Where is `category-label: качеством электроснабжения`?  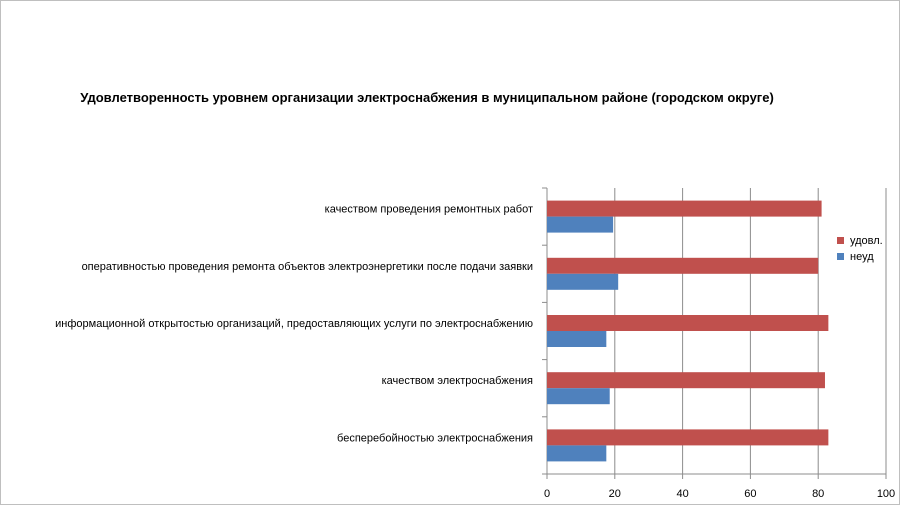 category-label: качеством электроснабжения is located at coordinates (457, 381).